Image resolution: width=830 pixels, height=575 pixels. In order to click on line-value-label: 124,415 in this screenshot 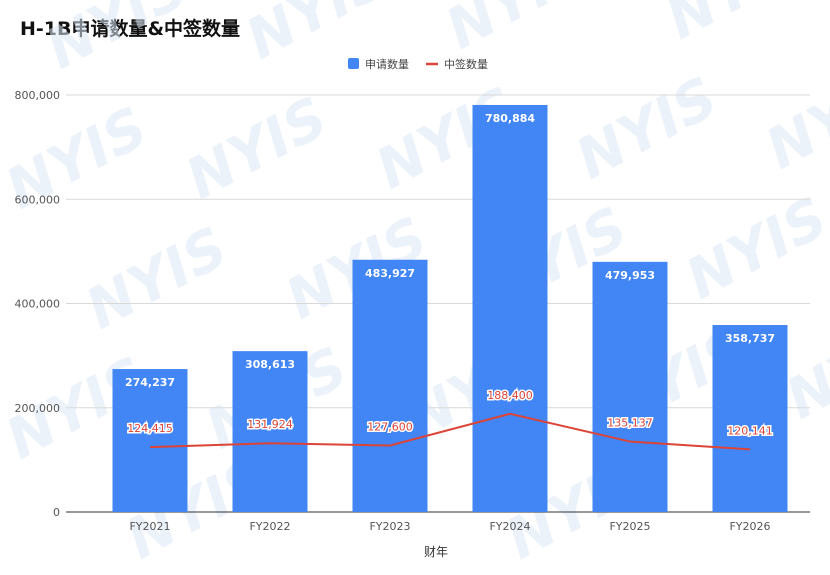, I will do `click(150, 428)`.